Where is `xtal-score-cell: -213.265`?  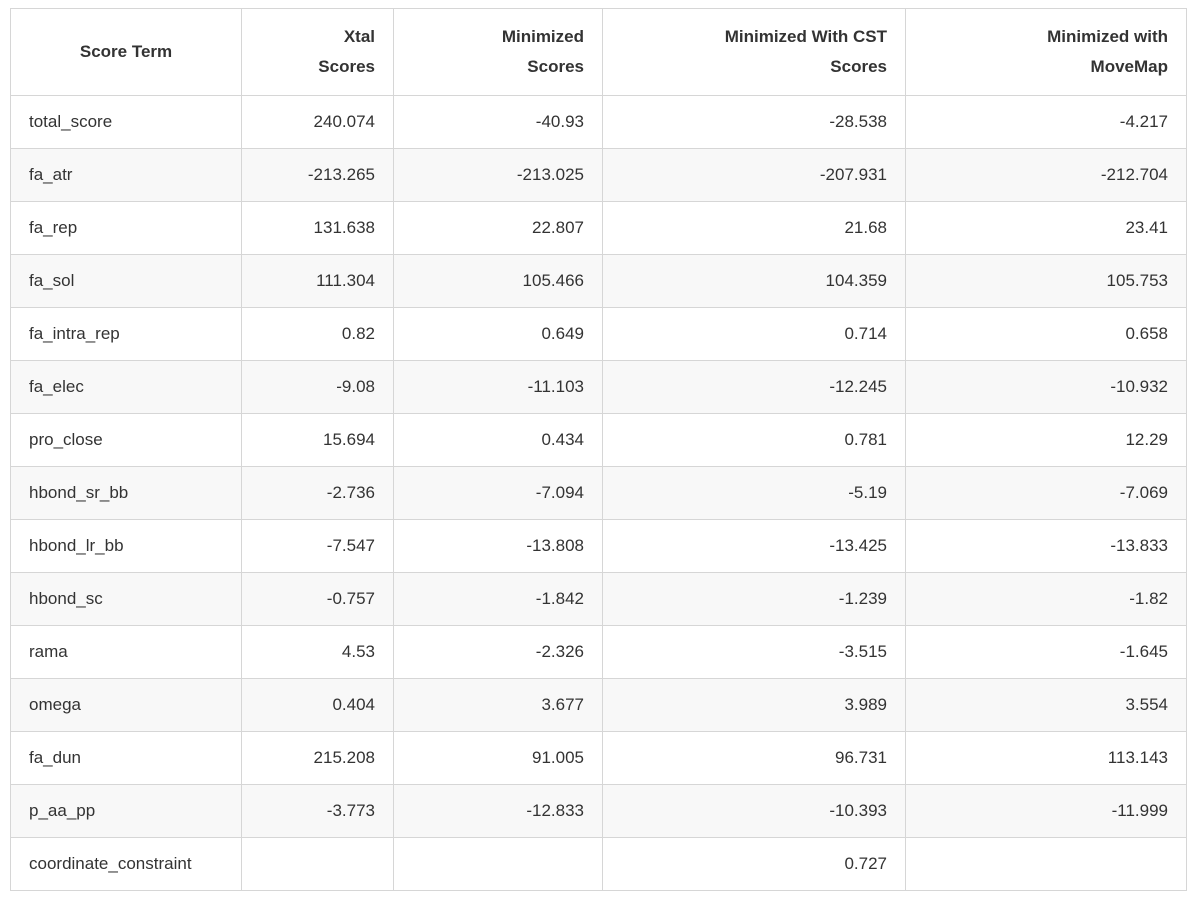
xtal-score-cell: -213.265 is located at coordinates (317, 175).